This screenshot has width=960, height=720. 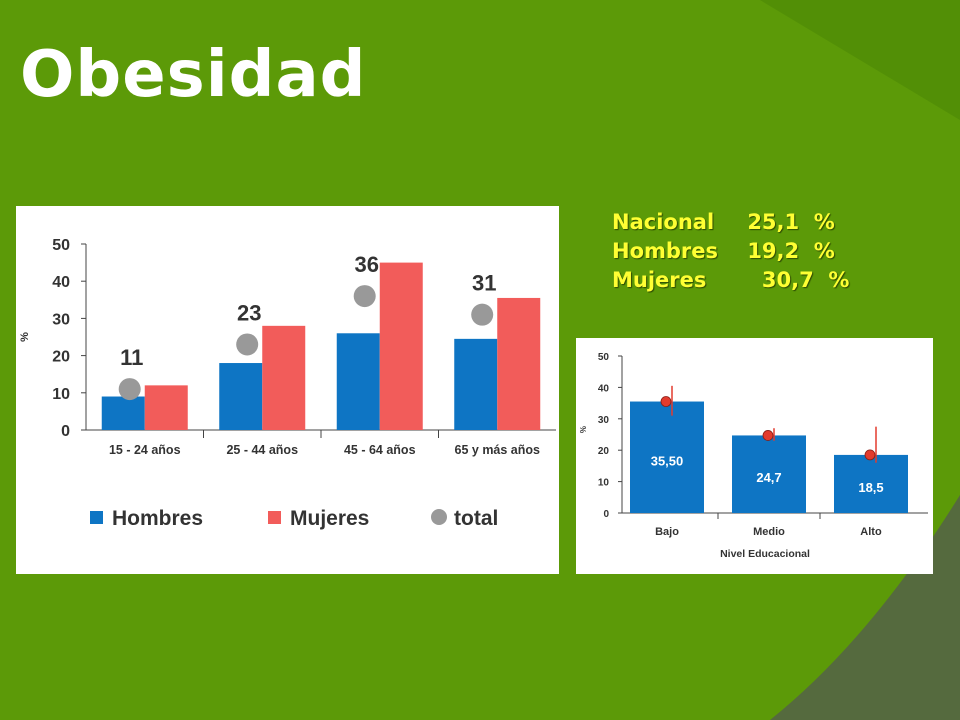 I want to click on bar-data-label: 24,7, so click(x=768, y=477).